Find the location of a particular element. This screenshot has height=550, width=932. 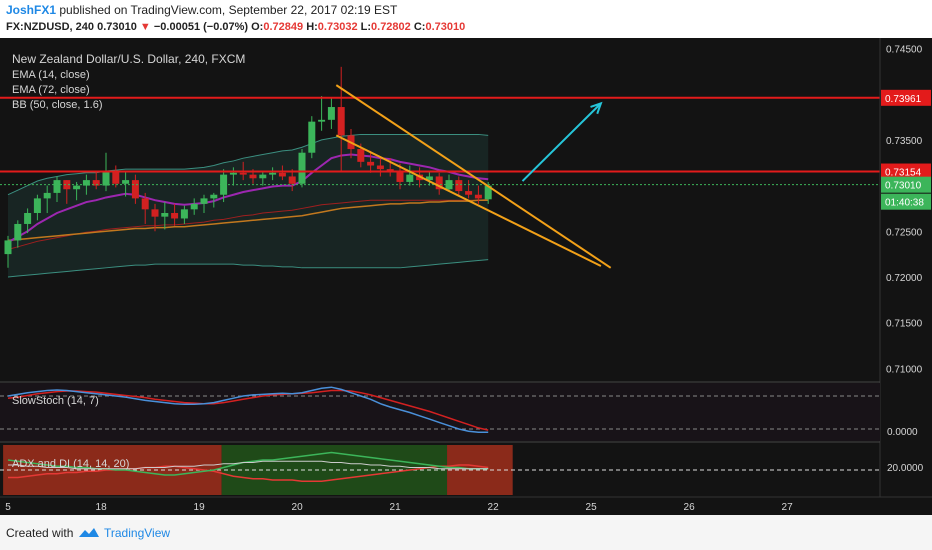

price-axis-tick: 0.72000 is located at coordinates (904, 278).